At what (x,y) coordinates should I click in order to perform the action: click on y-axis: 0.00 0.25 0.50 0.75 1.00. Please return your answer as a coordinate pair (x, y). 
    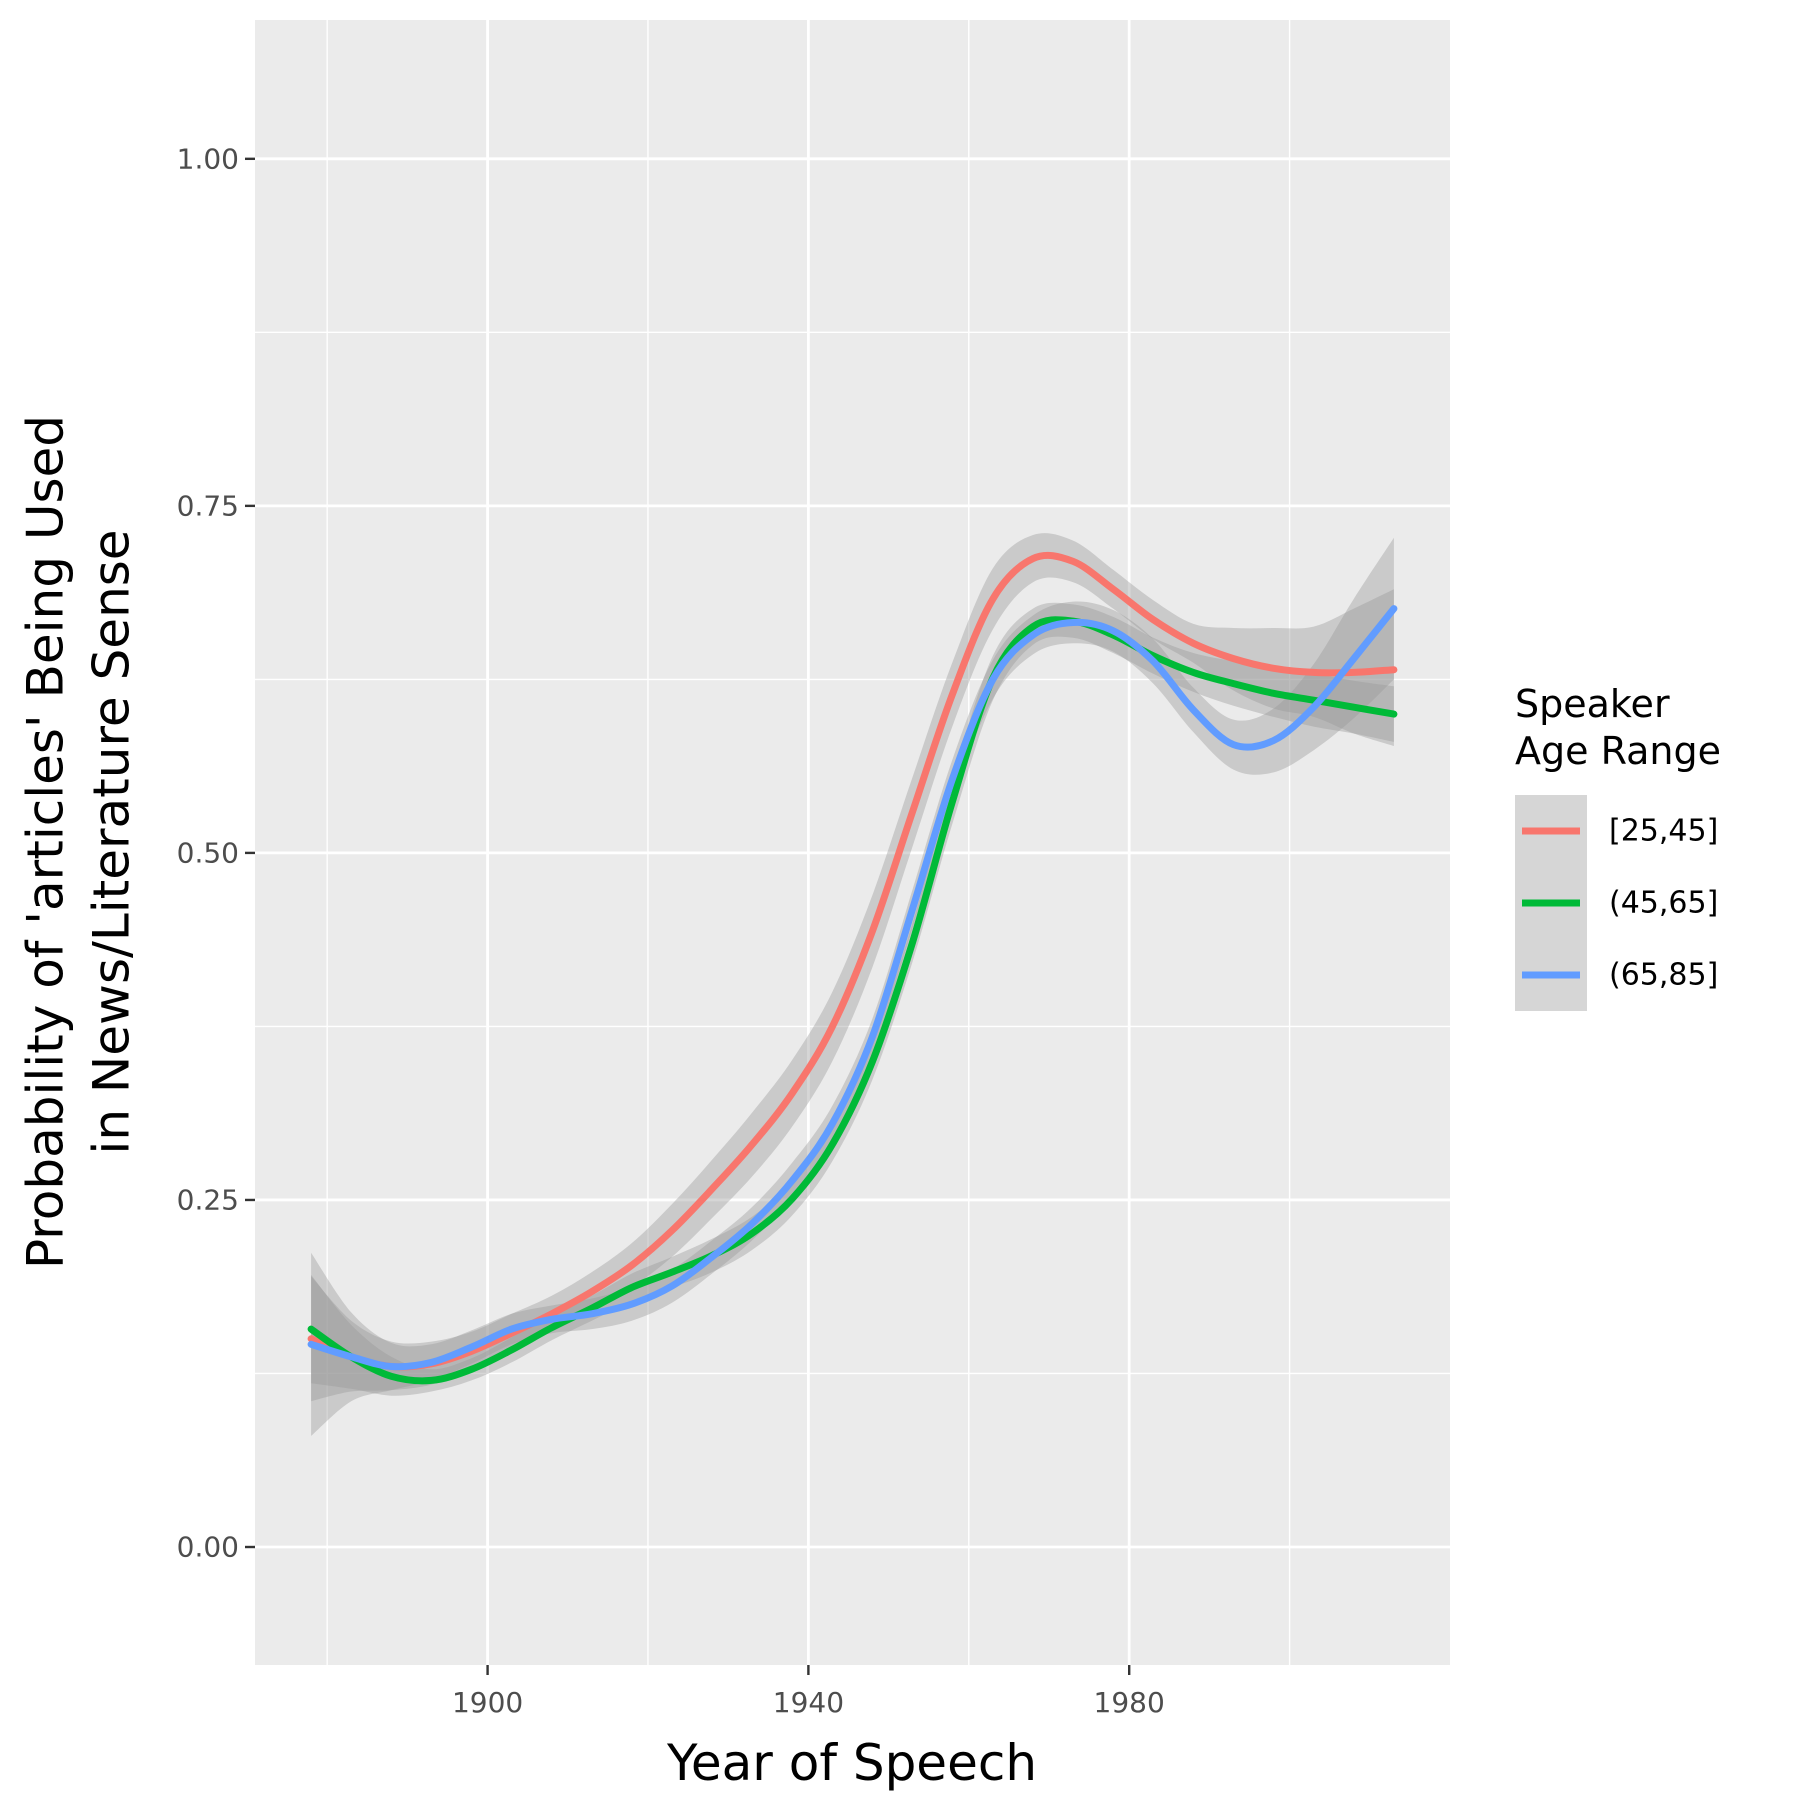
    Looking at the image, I should click on (216, 853).